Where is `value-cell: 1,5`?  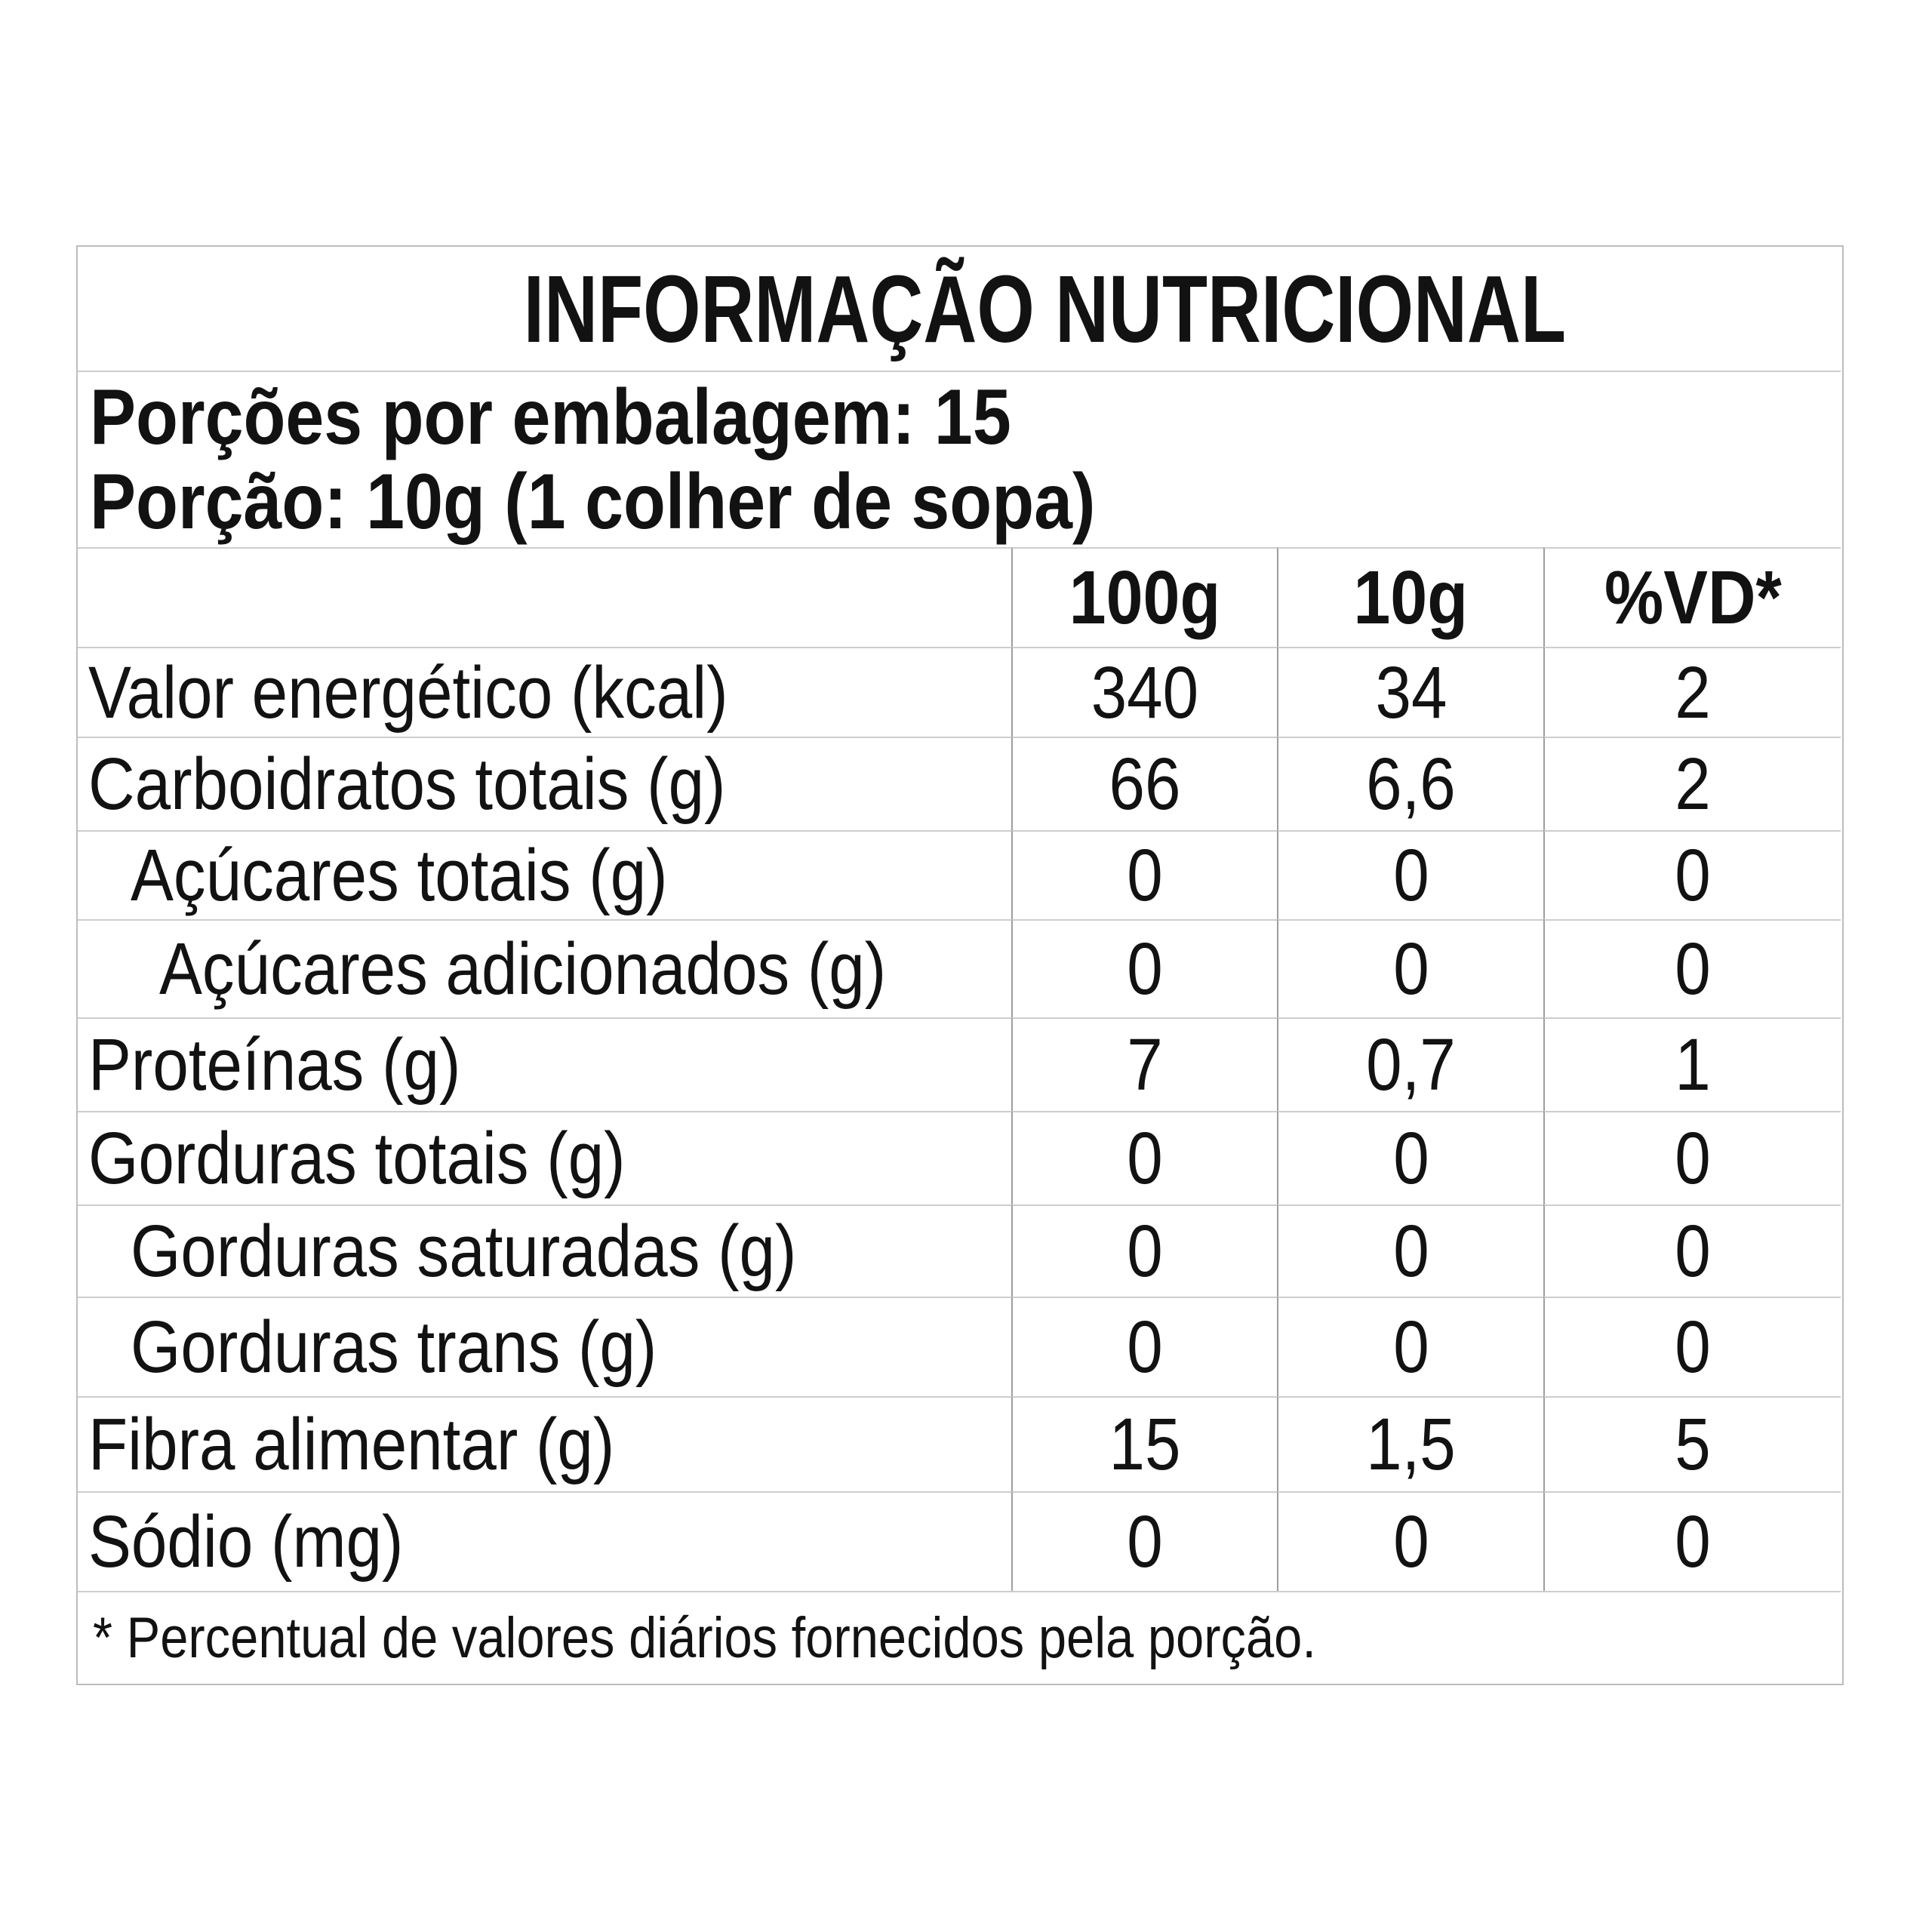
value-cell: 1,5 is located at coordinates (1410, 1443).